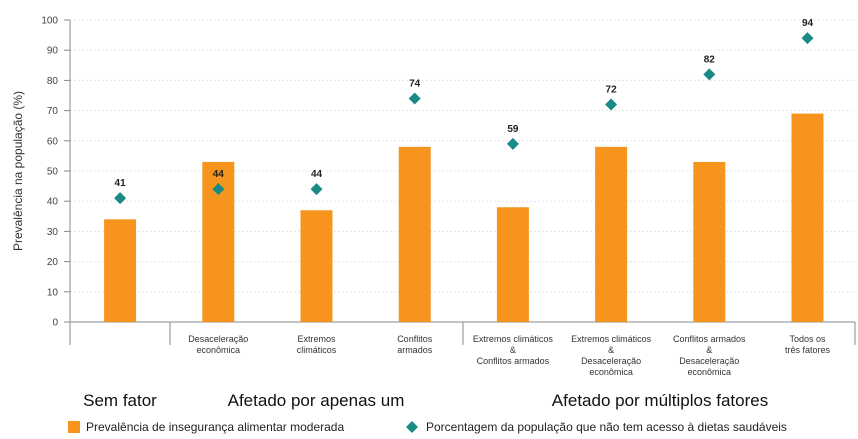 This screenshot has width=858, height=439. I want to click on y-tick-label: 40, so click(53, 202).